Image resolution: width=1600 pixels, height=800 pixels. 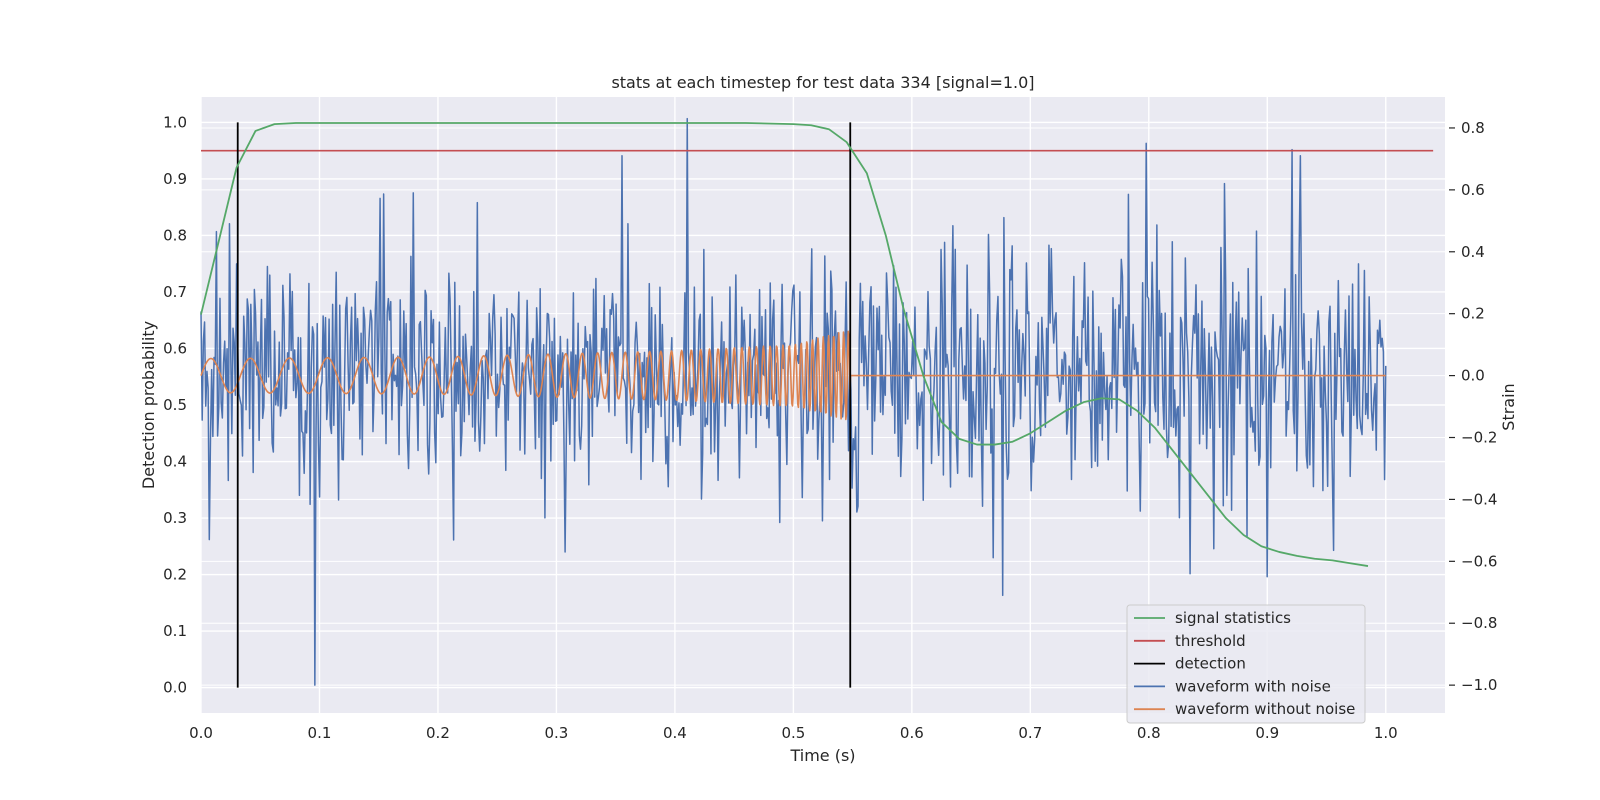 What do you see at coordinates (175, 122) in the screenshot?
I see `y-tick-label: 1.0` at bounding box center [175, 122].